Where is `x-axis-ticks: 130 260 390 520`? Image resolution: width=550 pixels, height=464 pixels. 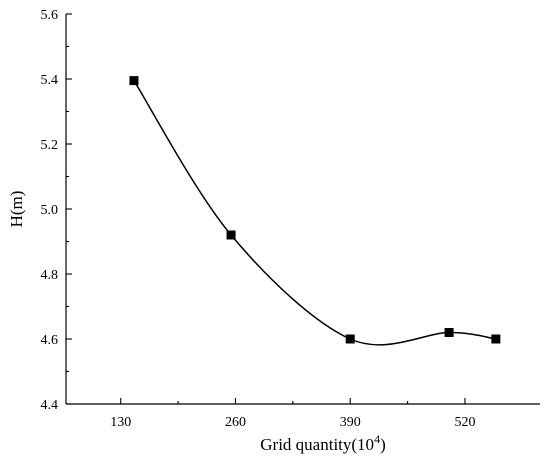 x-axis-ticks: 130 260 390 520 is located at coordinates (292, 414).